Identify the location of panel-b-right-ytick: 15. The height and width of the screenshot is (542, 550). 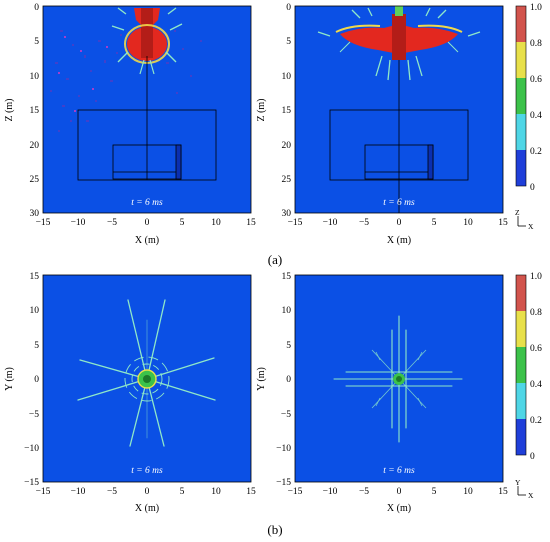
(287, 277).